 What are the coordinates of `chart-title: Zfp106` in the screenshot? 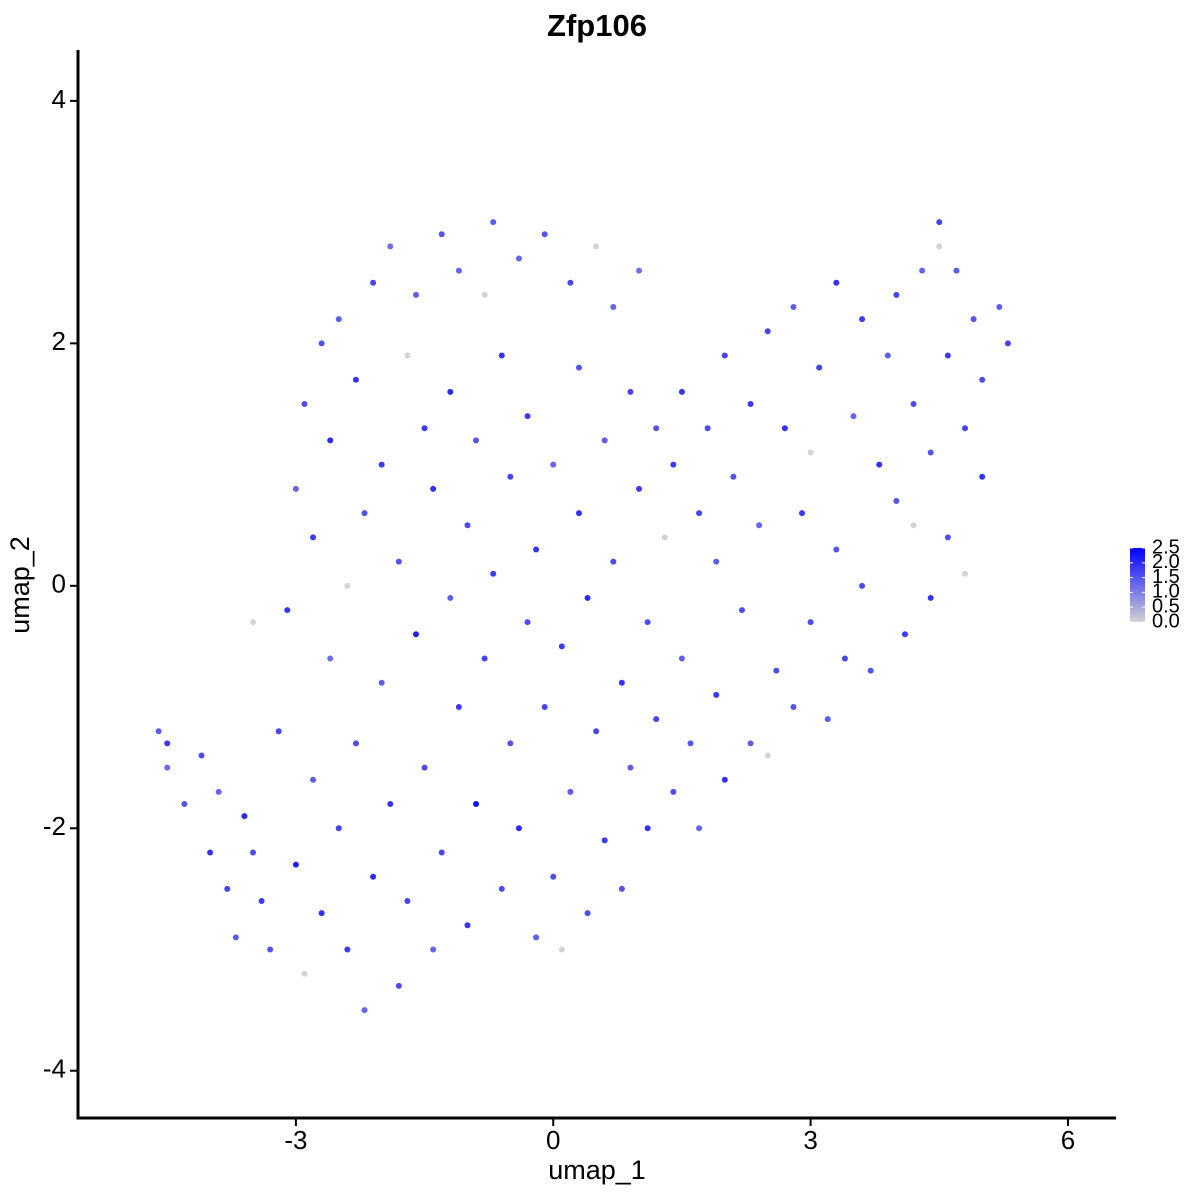 It's located at (597, 25).